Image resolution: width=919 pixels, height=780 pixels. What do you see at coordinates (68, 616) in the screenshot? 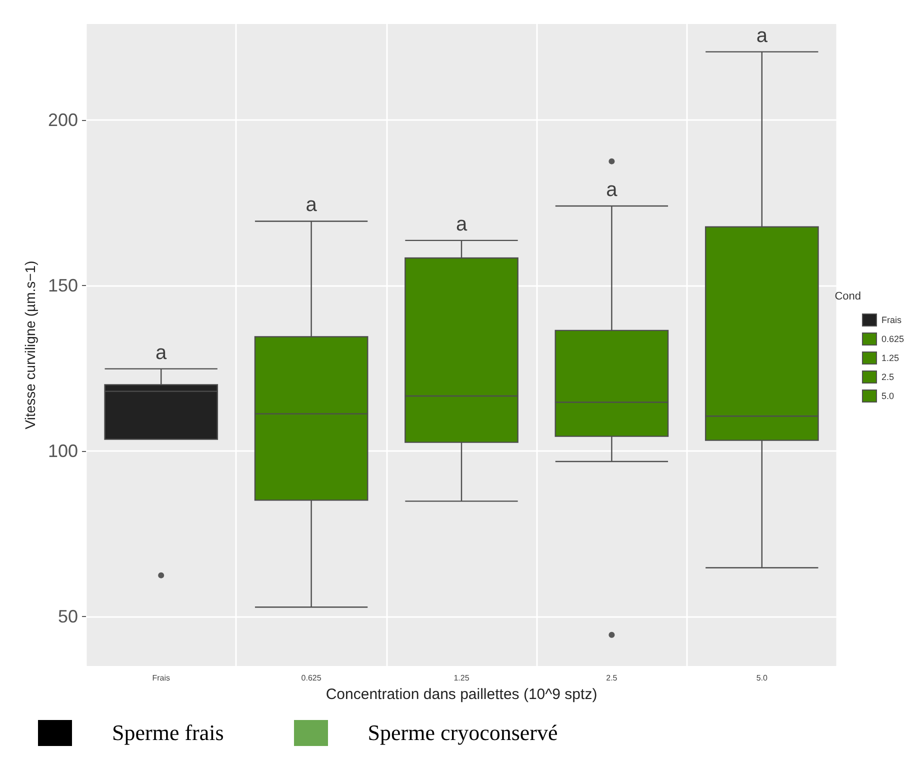
I see `y-tick-label: 50` at bounding box center [68, 616].